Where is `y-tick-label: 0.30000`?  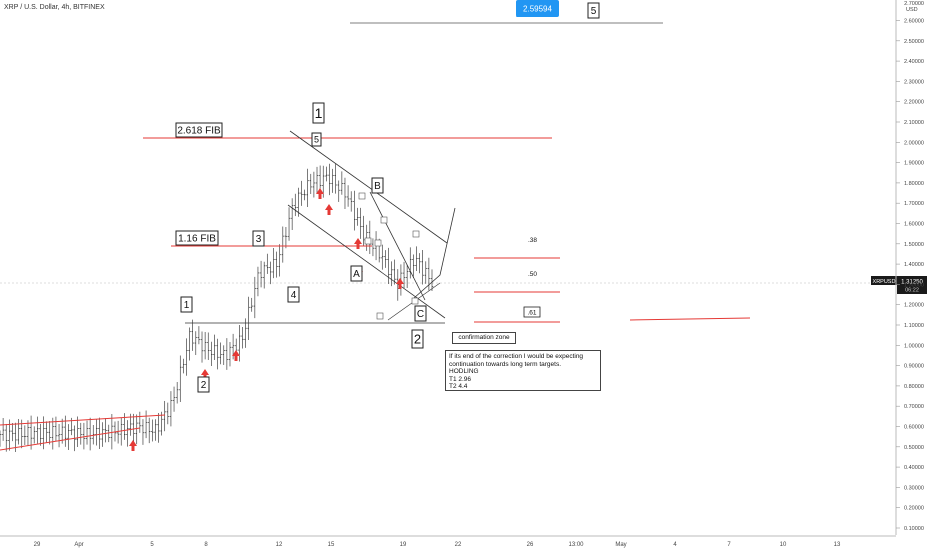
y-tick-label: 0.30000 is located at coordinates (914, 488).